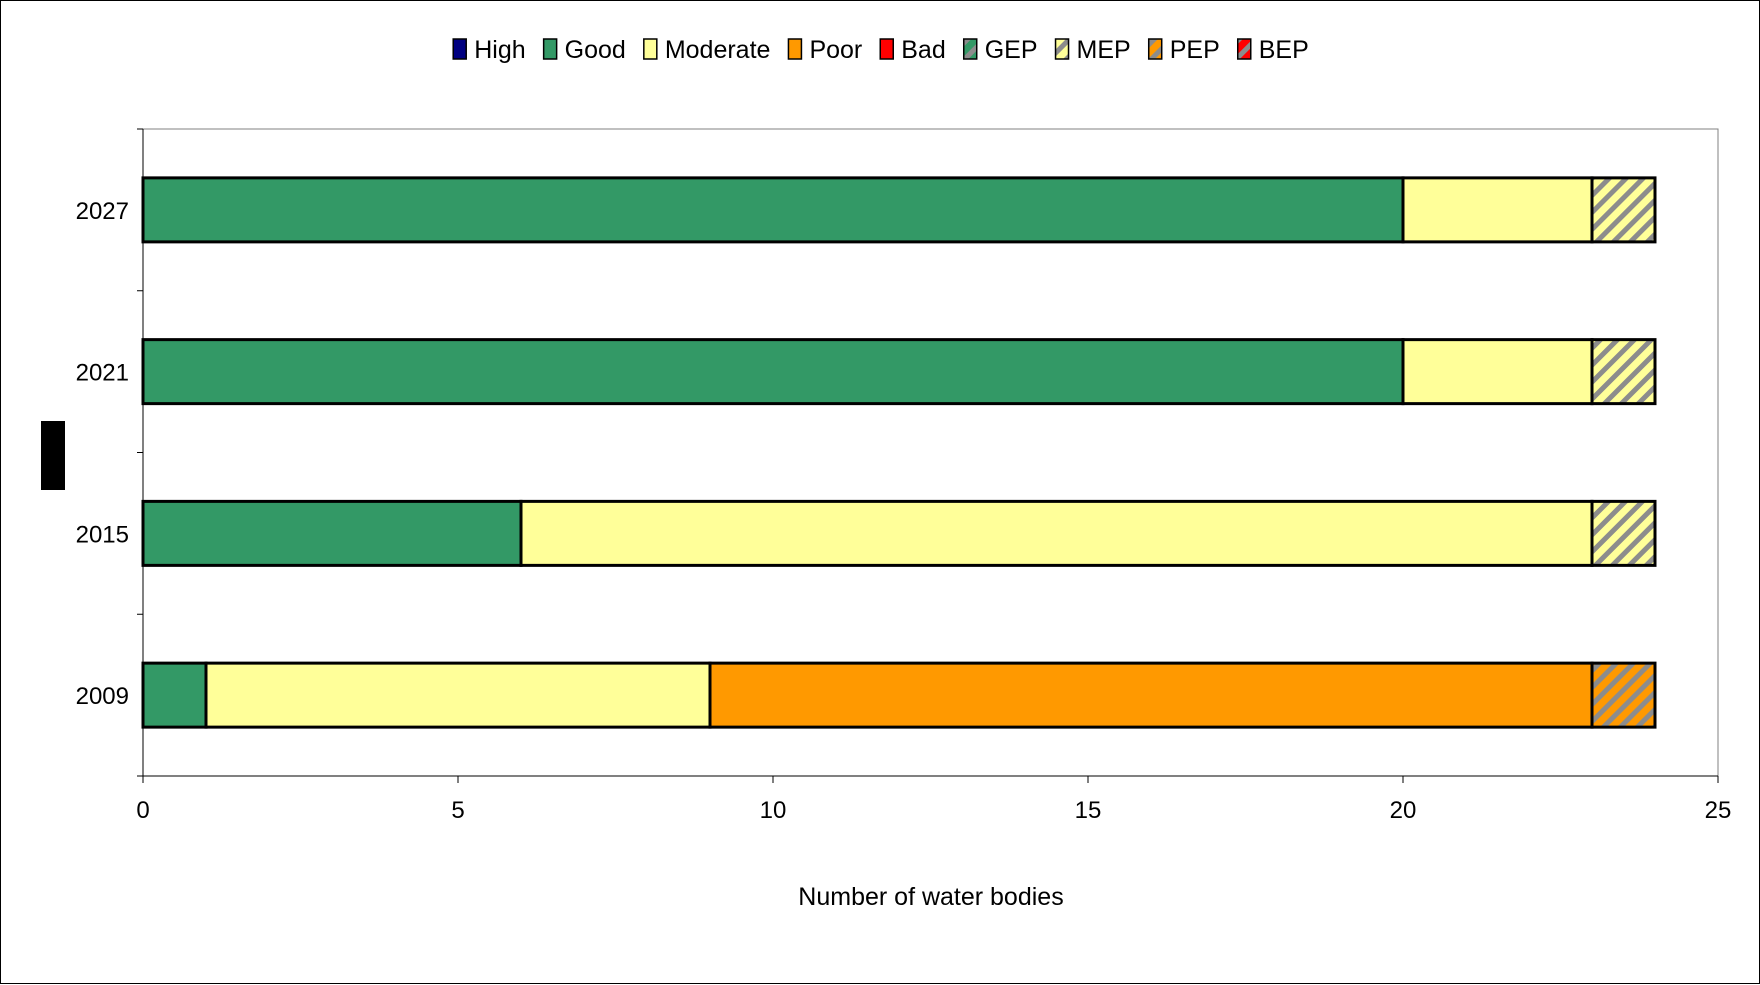 The height and width of the screenshot is (985, 1760). Describe the element at coordinates (1195, 50) in the screenshot. I see `legend-label-pep: PEP` at that location.